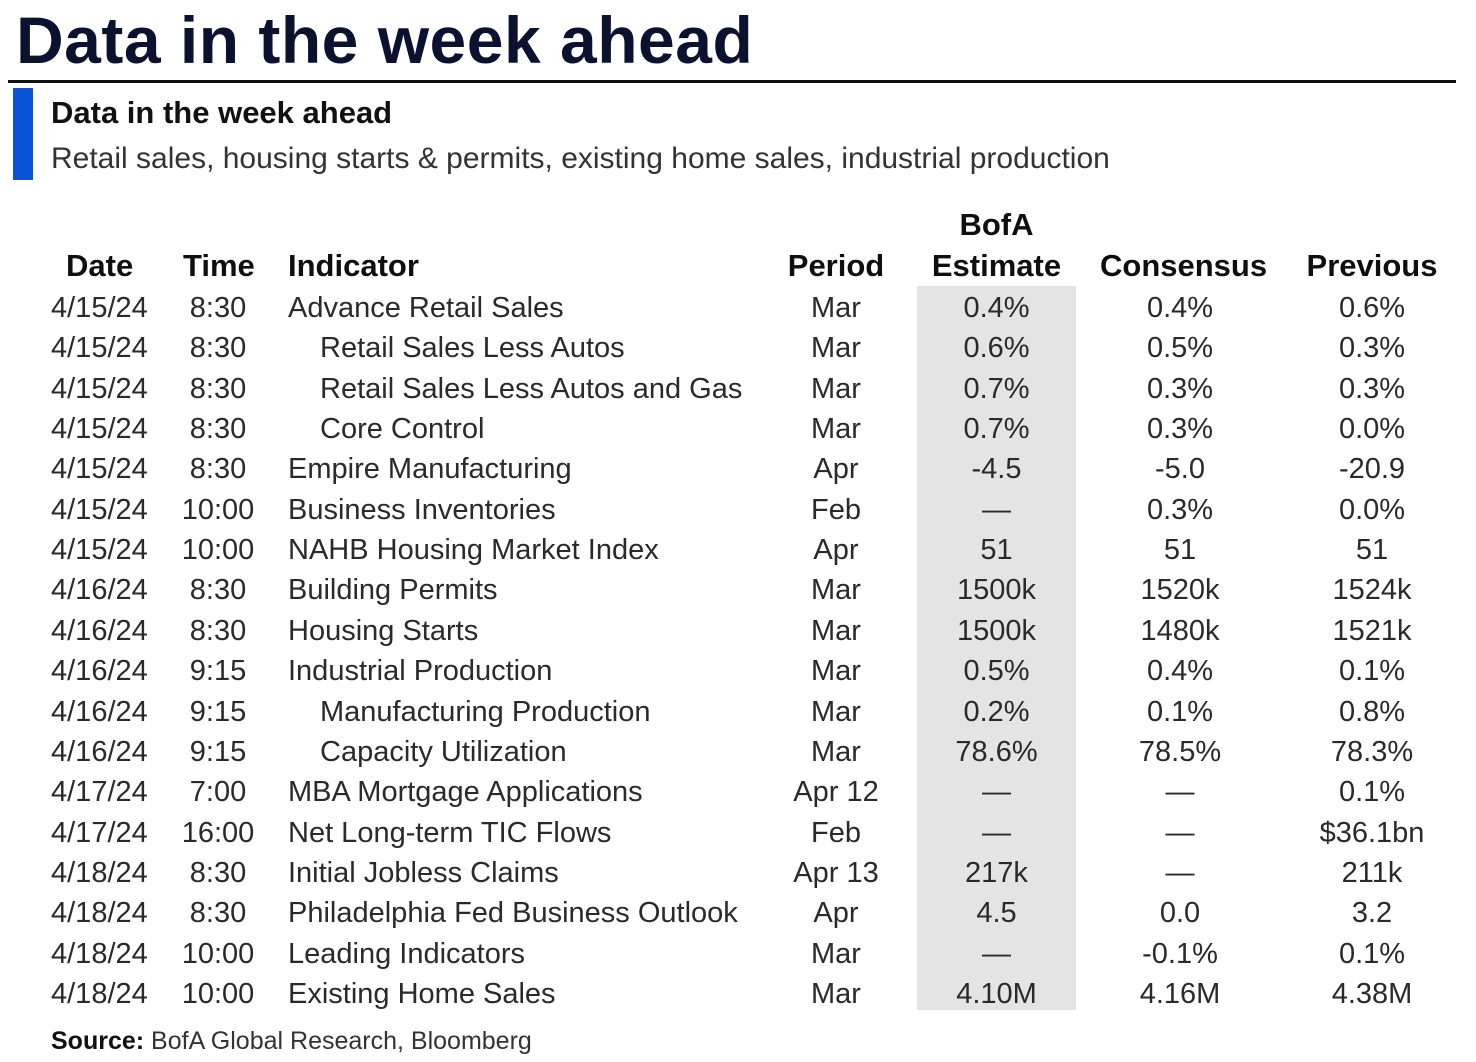  Describe the element at coordinates (1184, 265) in the screenshot. I see `header-consensus: Consensus` at that location.